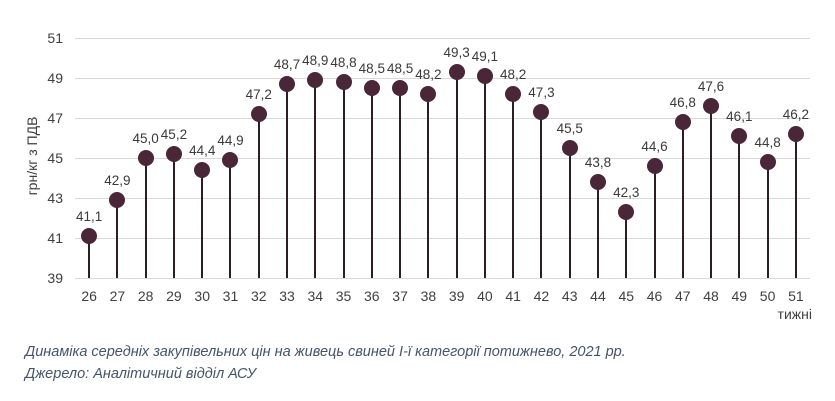 The width and height of the screenshot is (835, 401). I want to click on data-point-label: 42,3, so click(626, 192).